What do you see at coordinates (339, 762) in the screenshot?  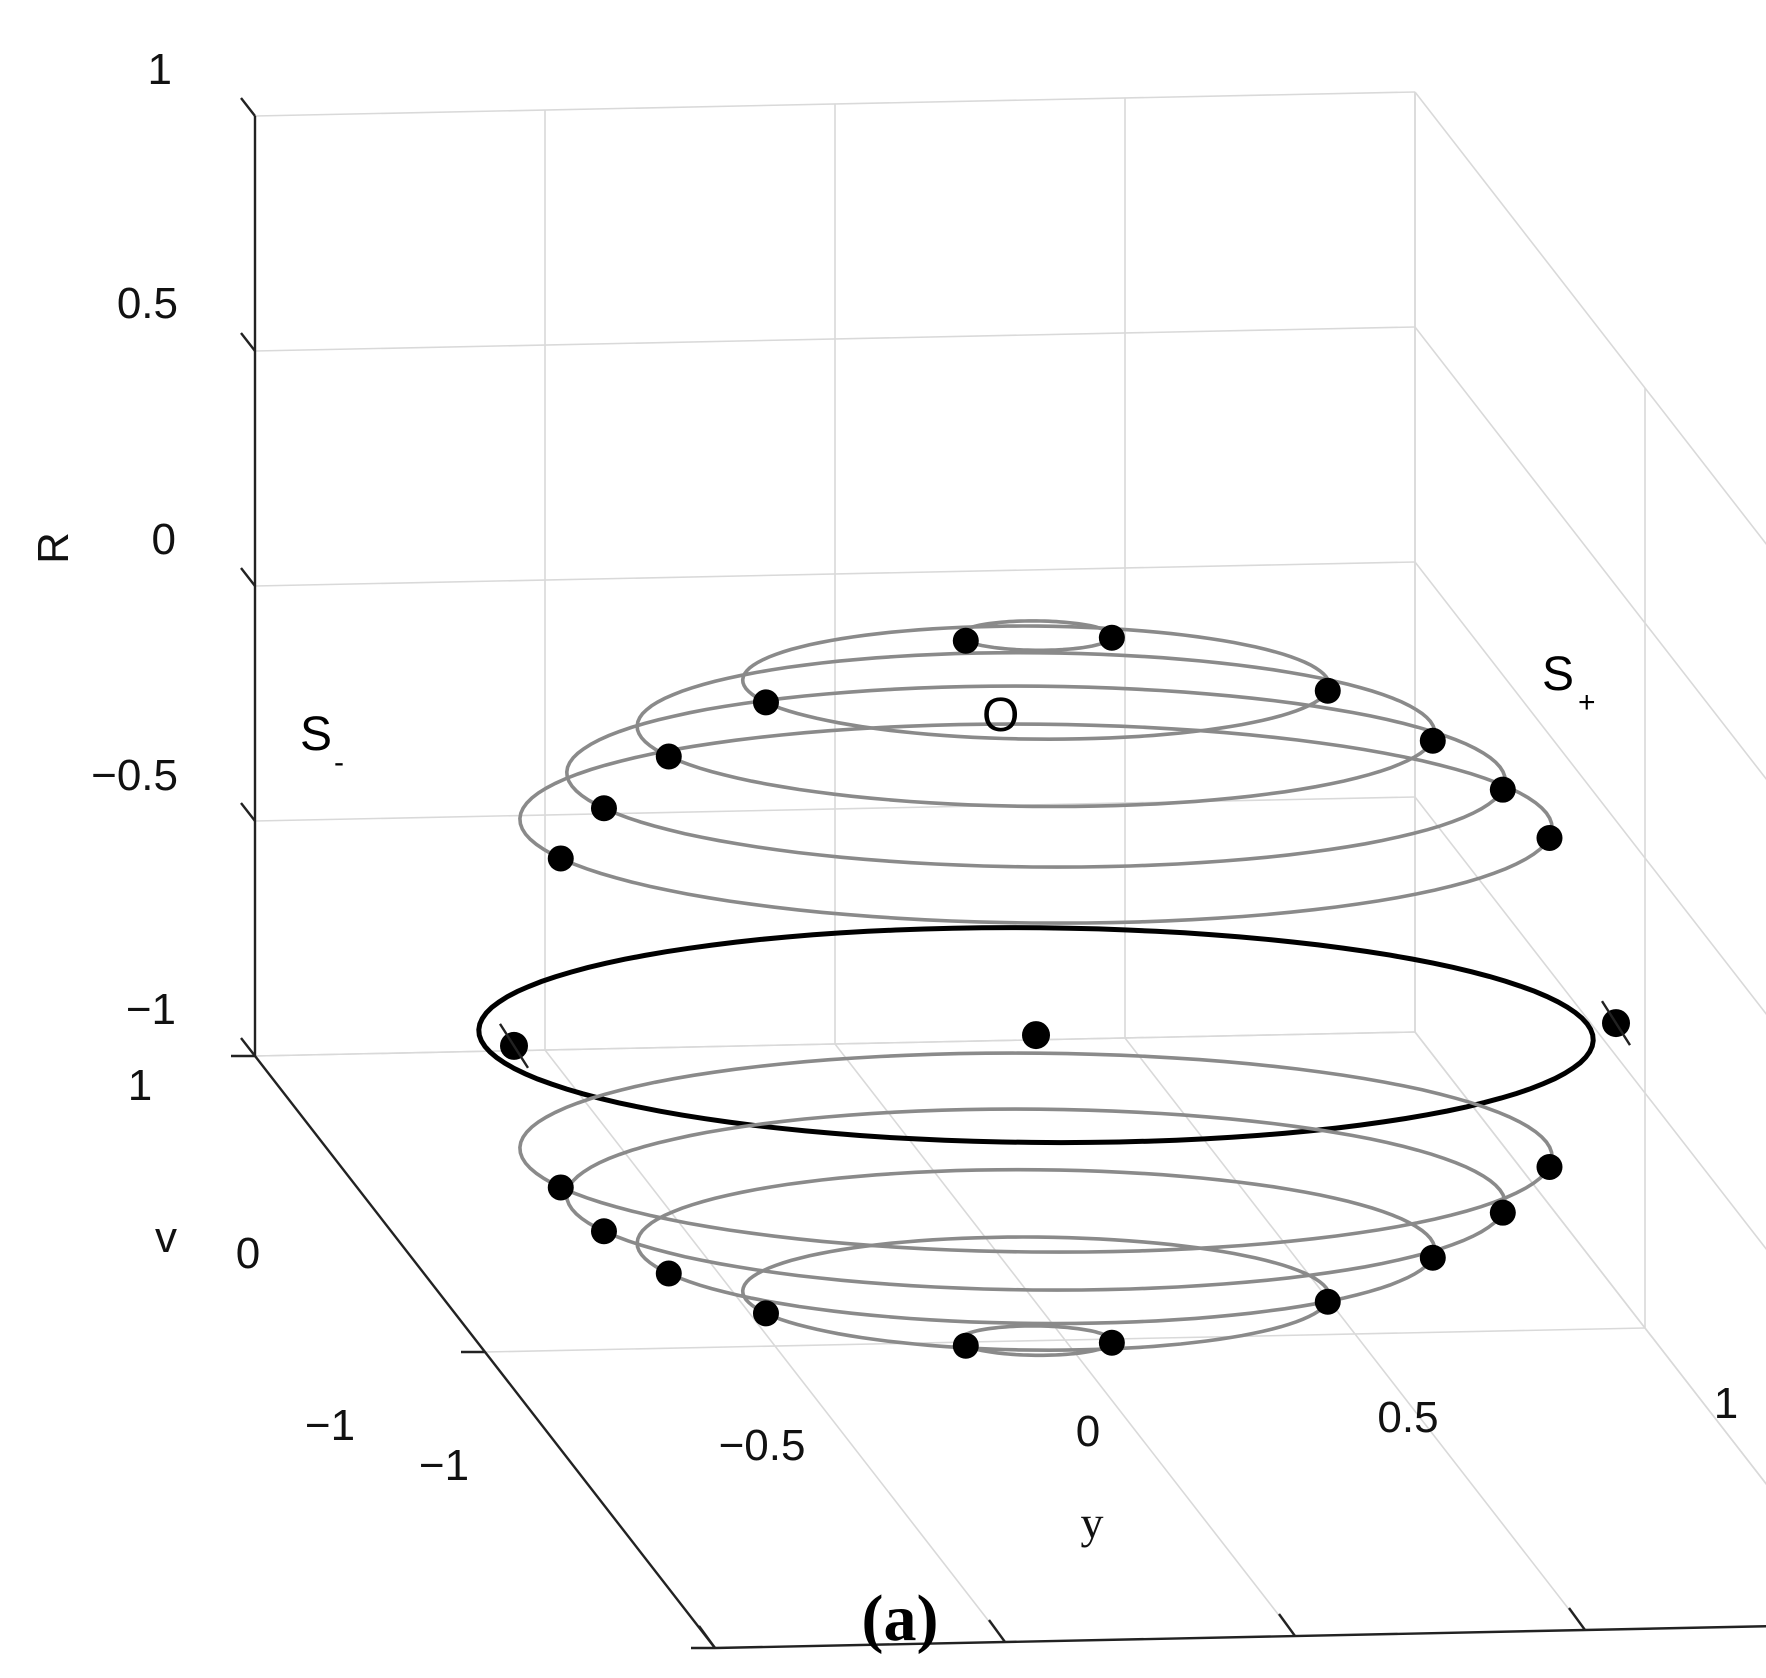 I see `point-label-s-minus-sub: -` at bounding box center [339, 762].